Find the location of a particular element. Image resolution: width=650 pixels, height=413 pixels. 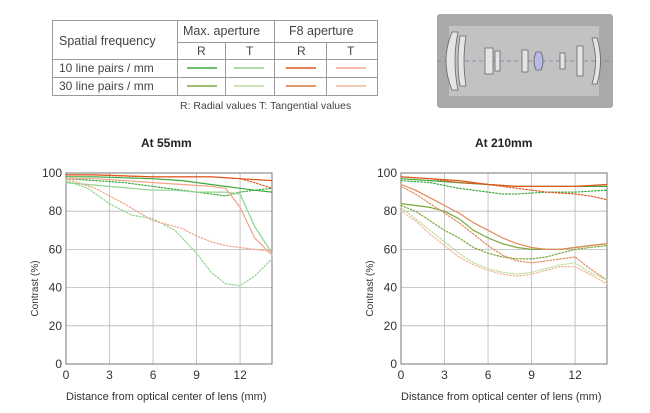

series-line-f8_t_10-55mm is located at coordinates (169, 181).